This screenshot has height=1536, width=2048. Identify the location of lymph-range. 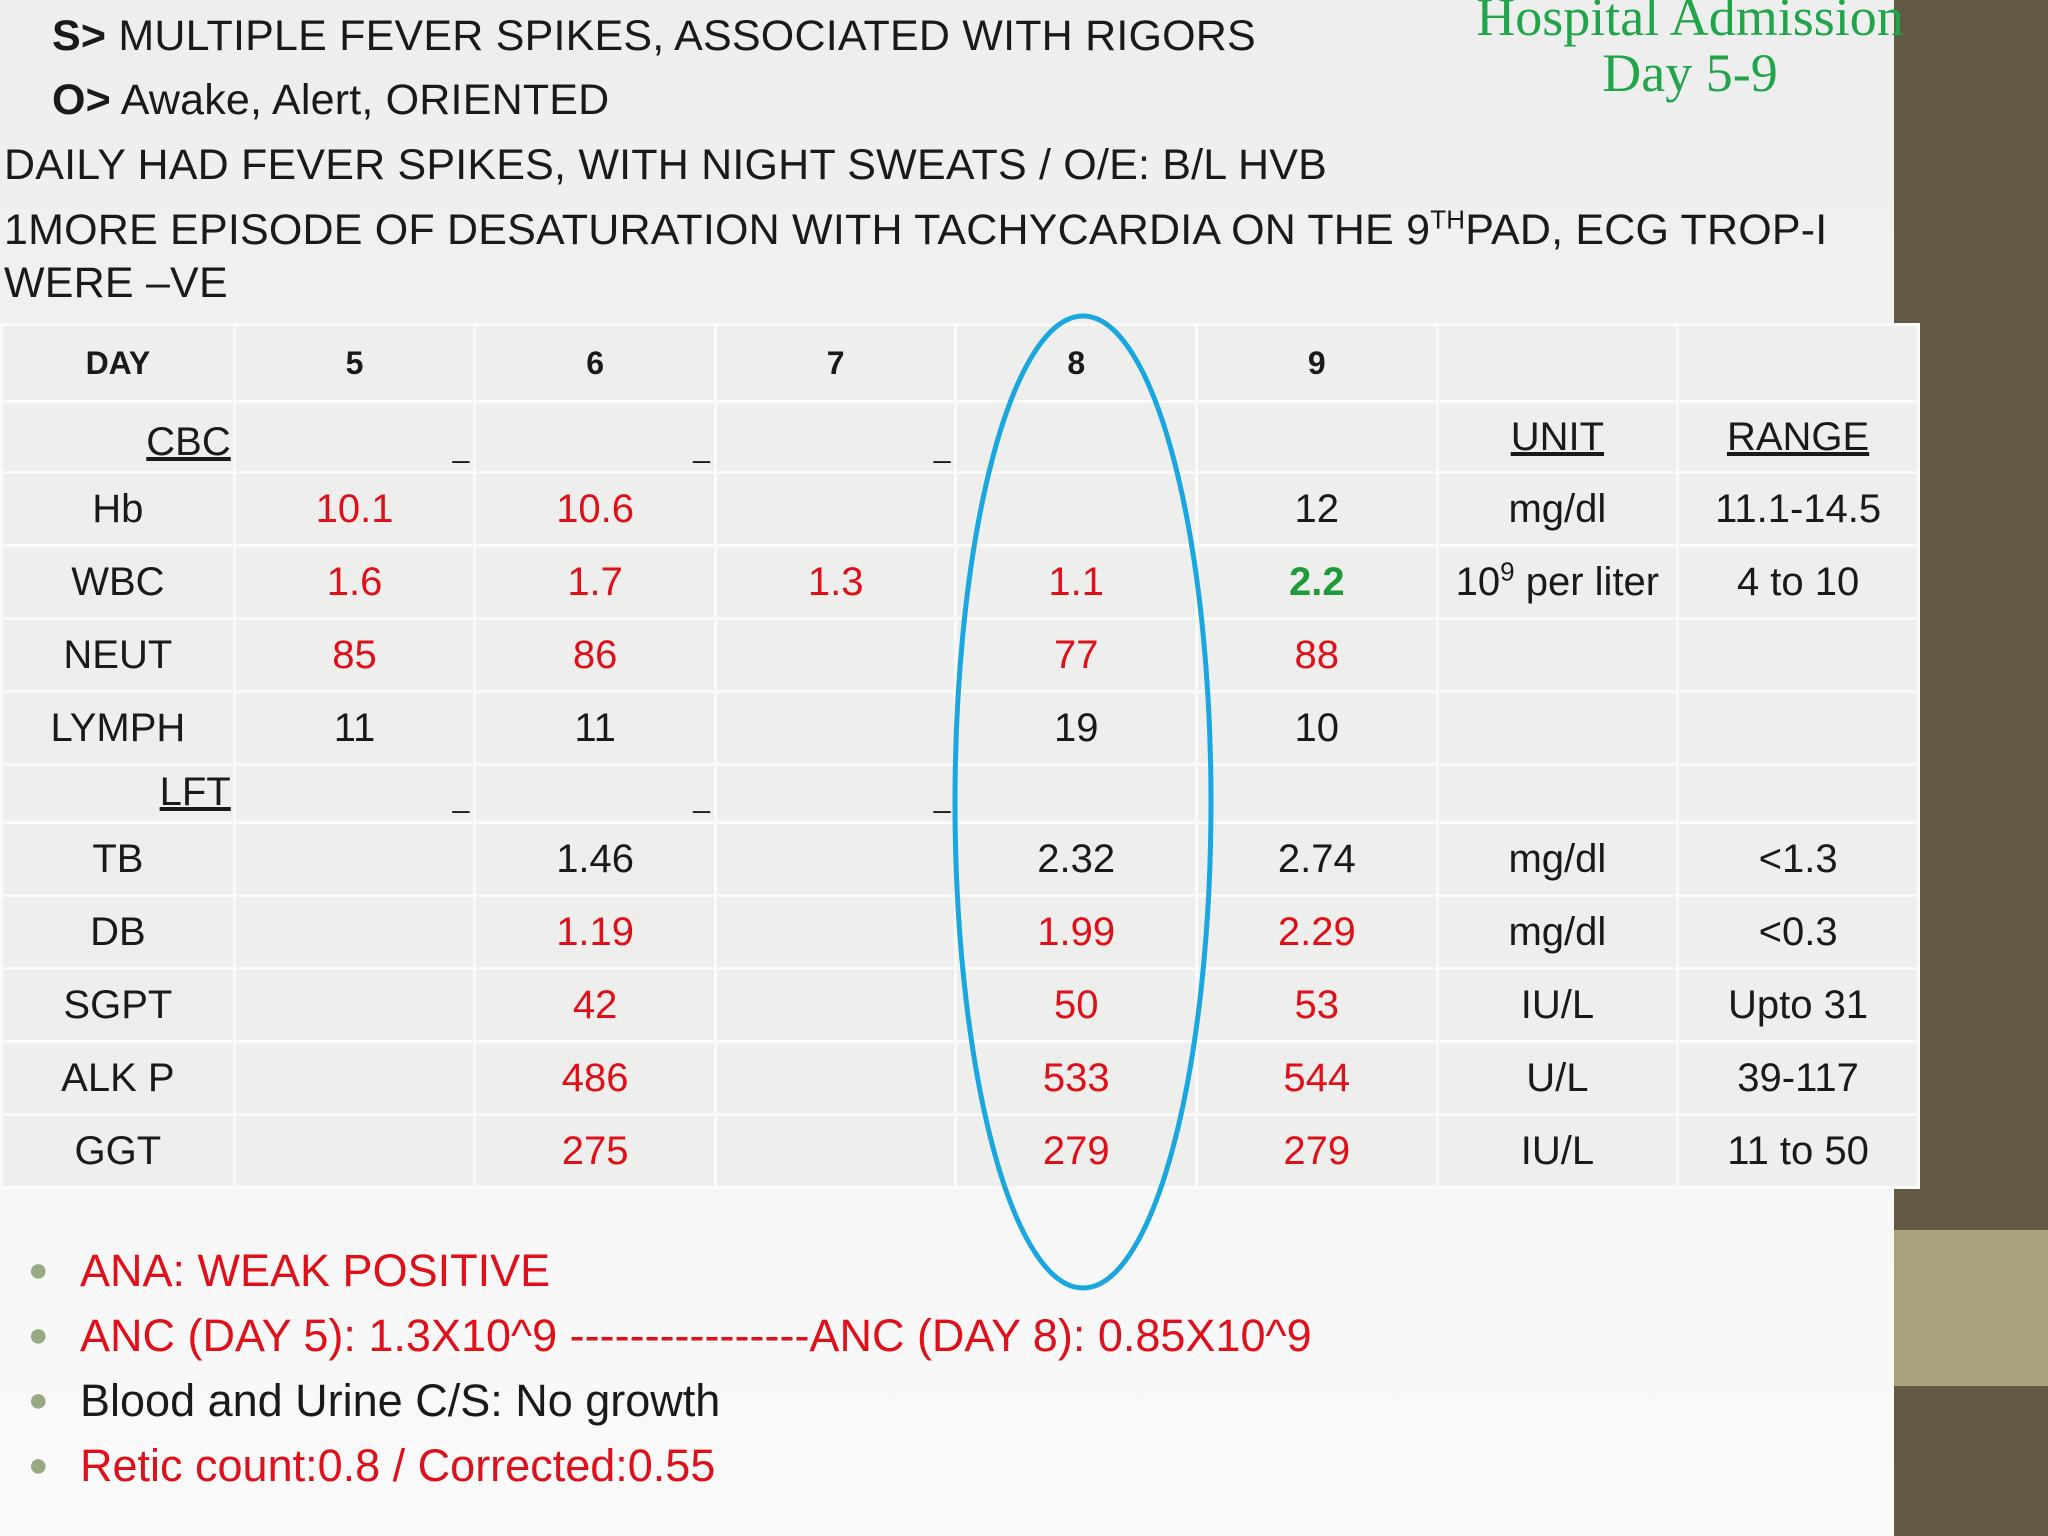
(1798, 728).